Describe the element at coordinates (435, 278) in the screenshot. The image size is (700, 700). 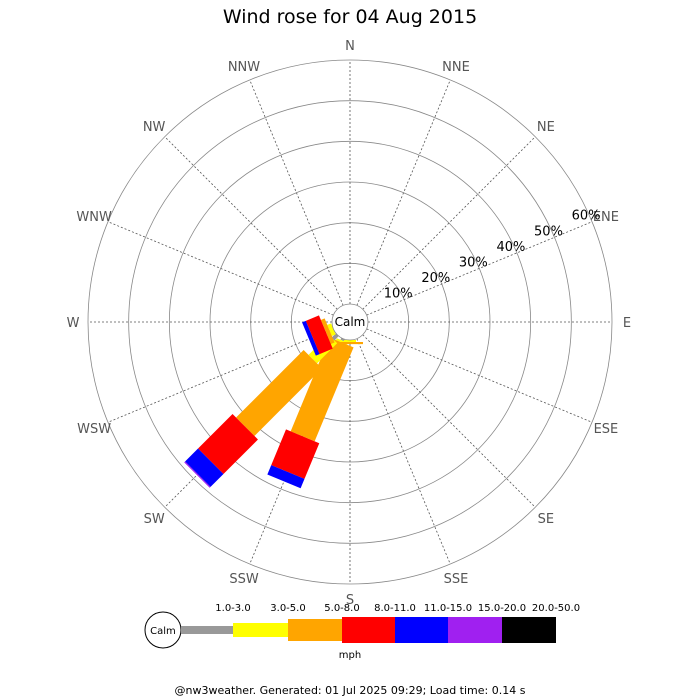
I see `radial-tick-20pct: 20%` at that location.